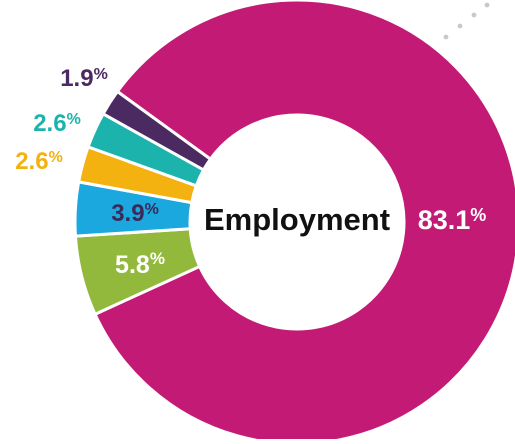 This screenshot has width=515, height=444. What do you see at coordinates (444, 220) in the screenshot?
I see `slice-value-0: 83.1` at bounding box center [444, 220].